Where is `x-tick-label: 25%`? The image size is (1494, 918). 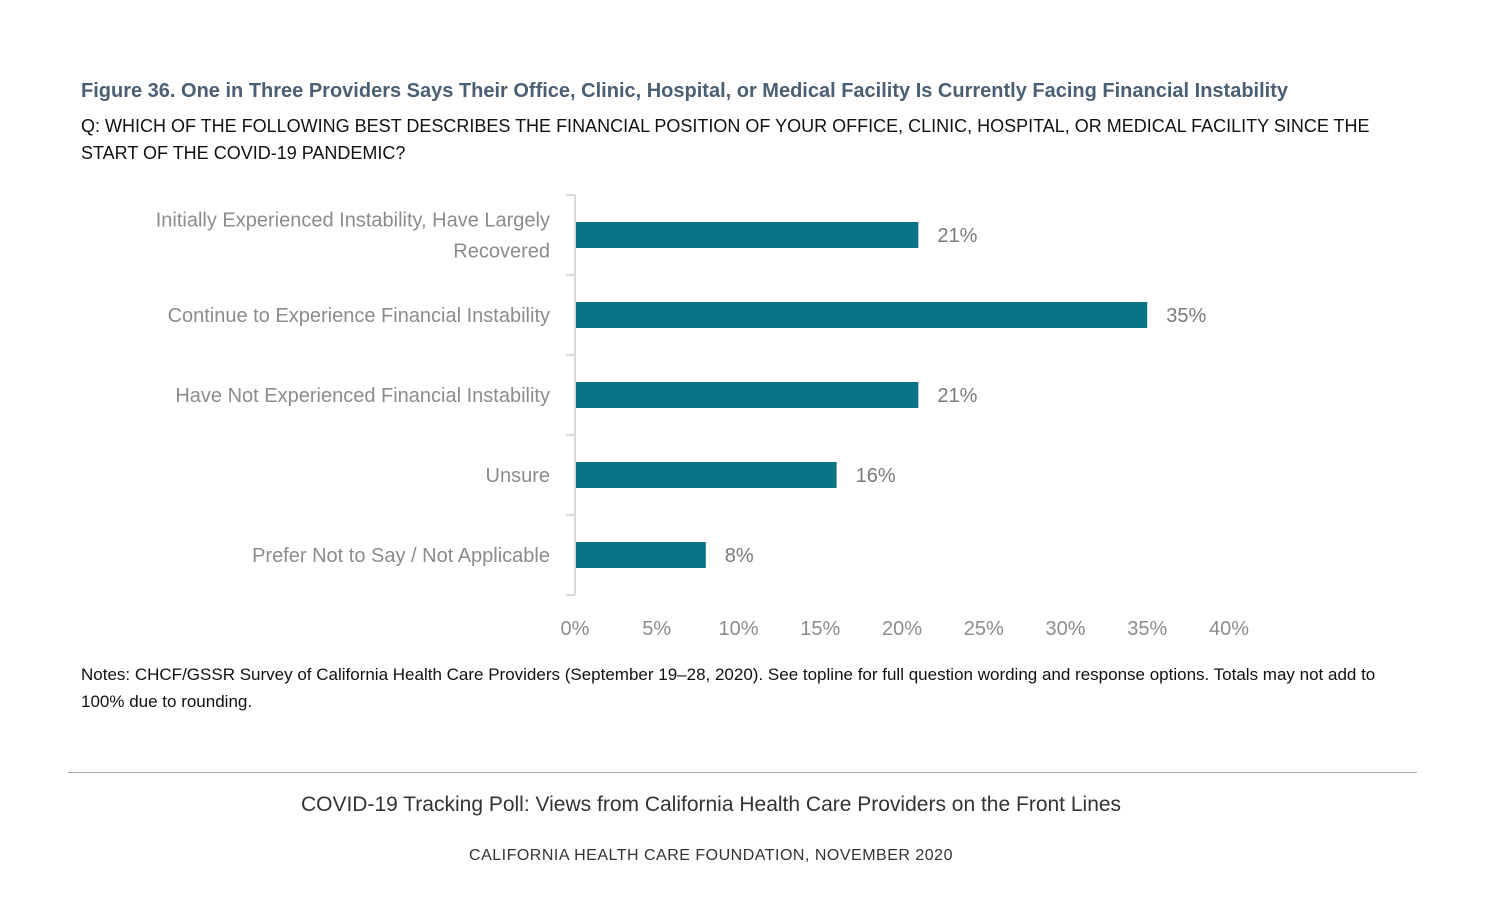
x-tick-label: 25% is located at coordinates (984, 629).